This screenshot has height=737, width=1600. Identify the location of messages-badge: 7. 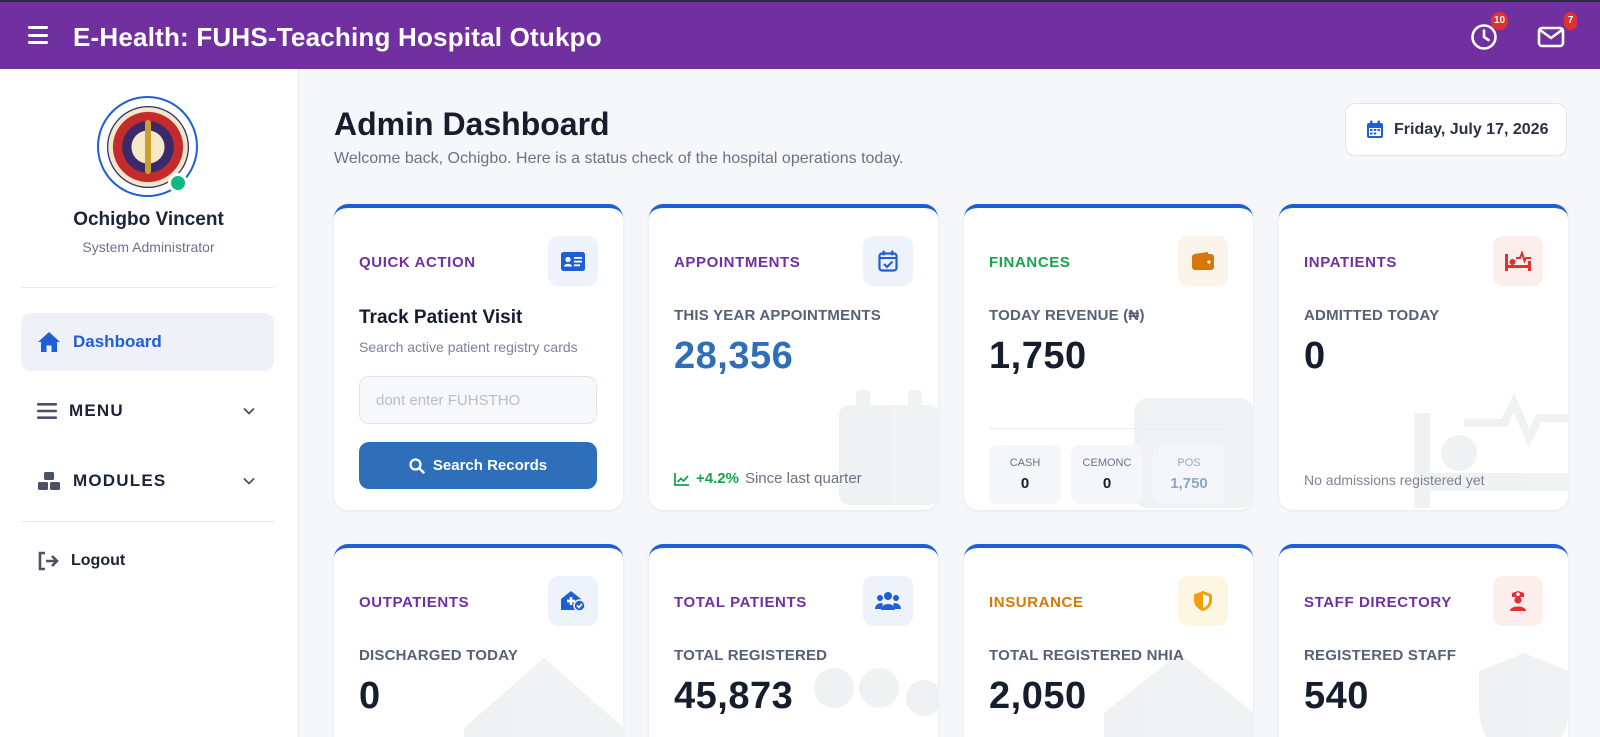
(1570, 21).